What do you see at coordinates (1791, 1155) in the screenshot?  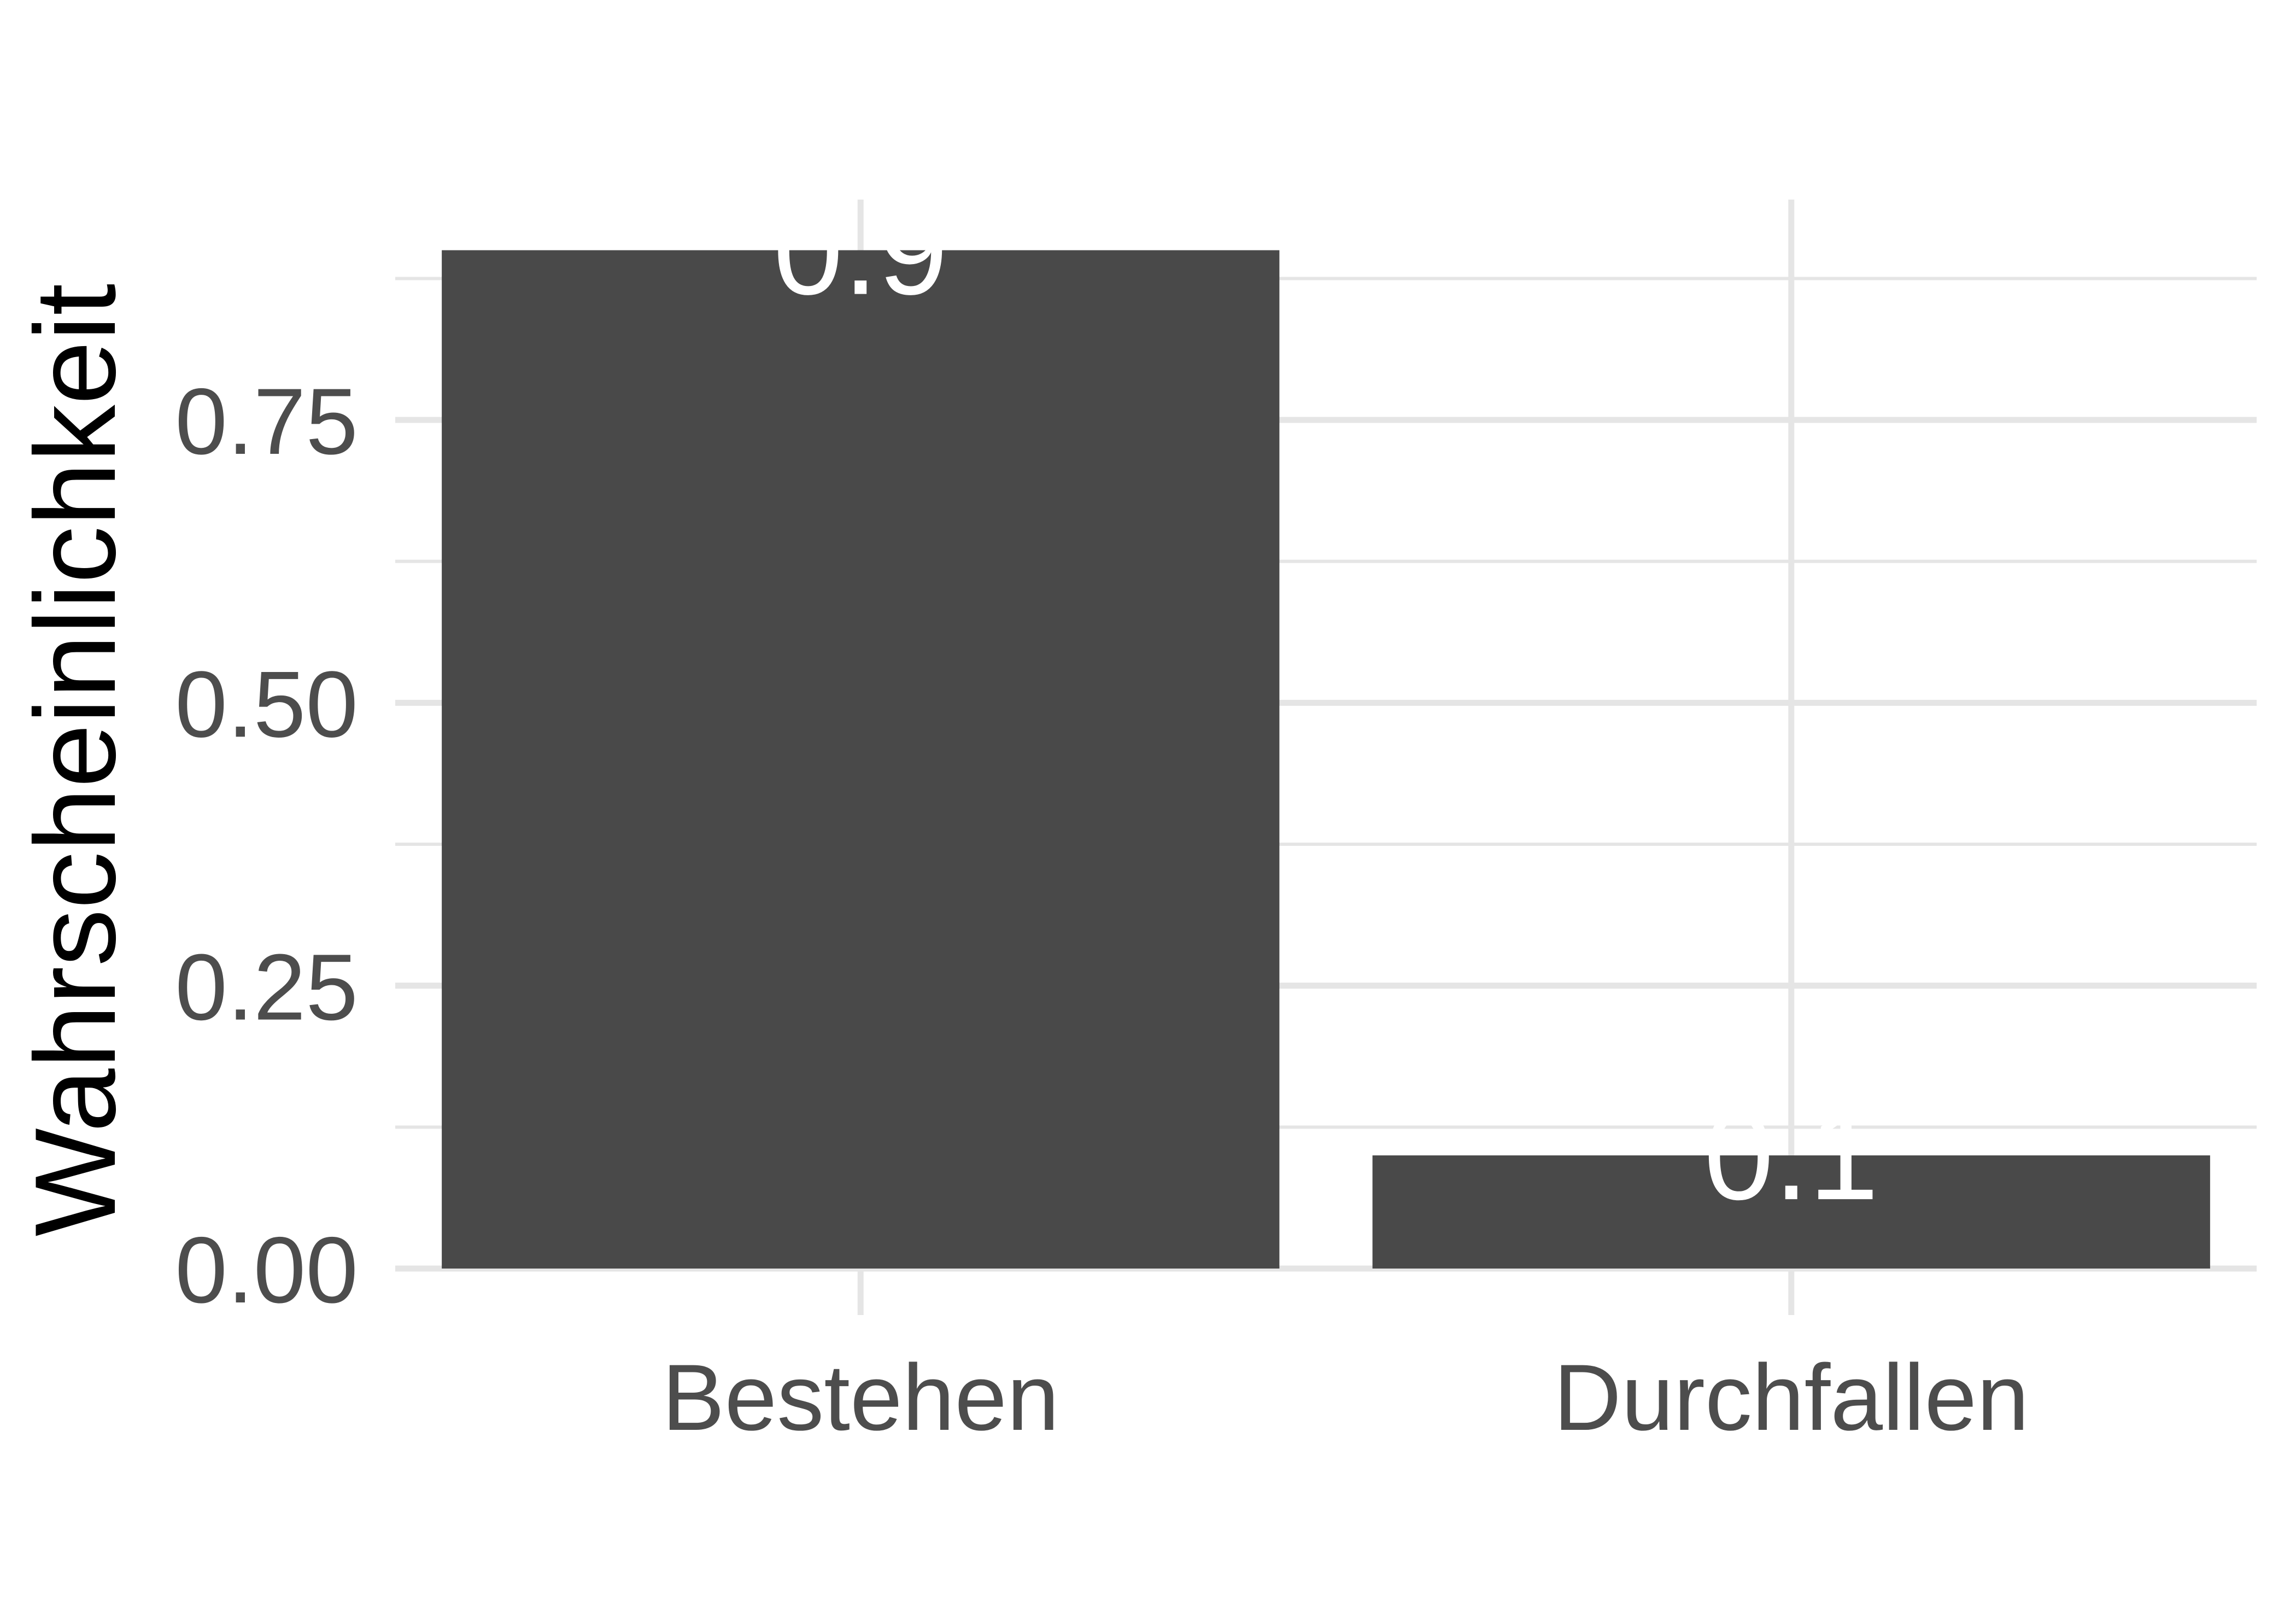 I see `data-label-durchfallen: 0.1` at bounding box center [1791, 1155].